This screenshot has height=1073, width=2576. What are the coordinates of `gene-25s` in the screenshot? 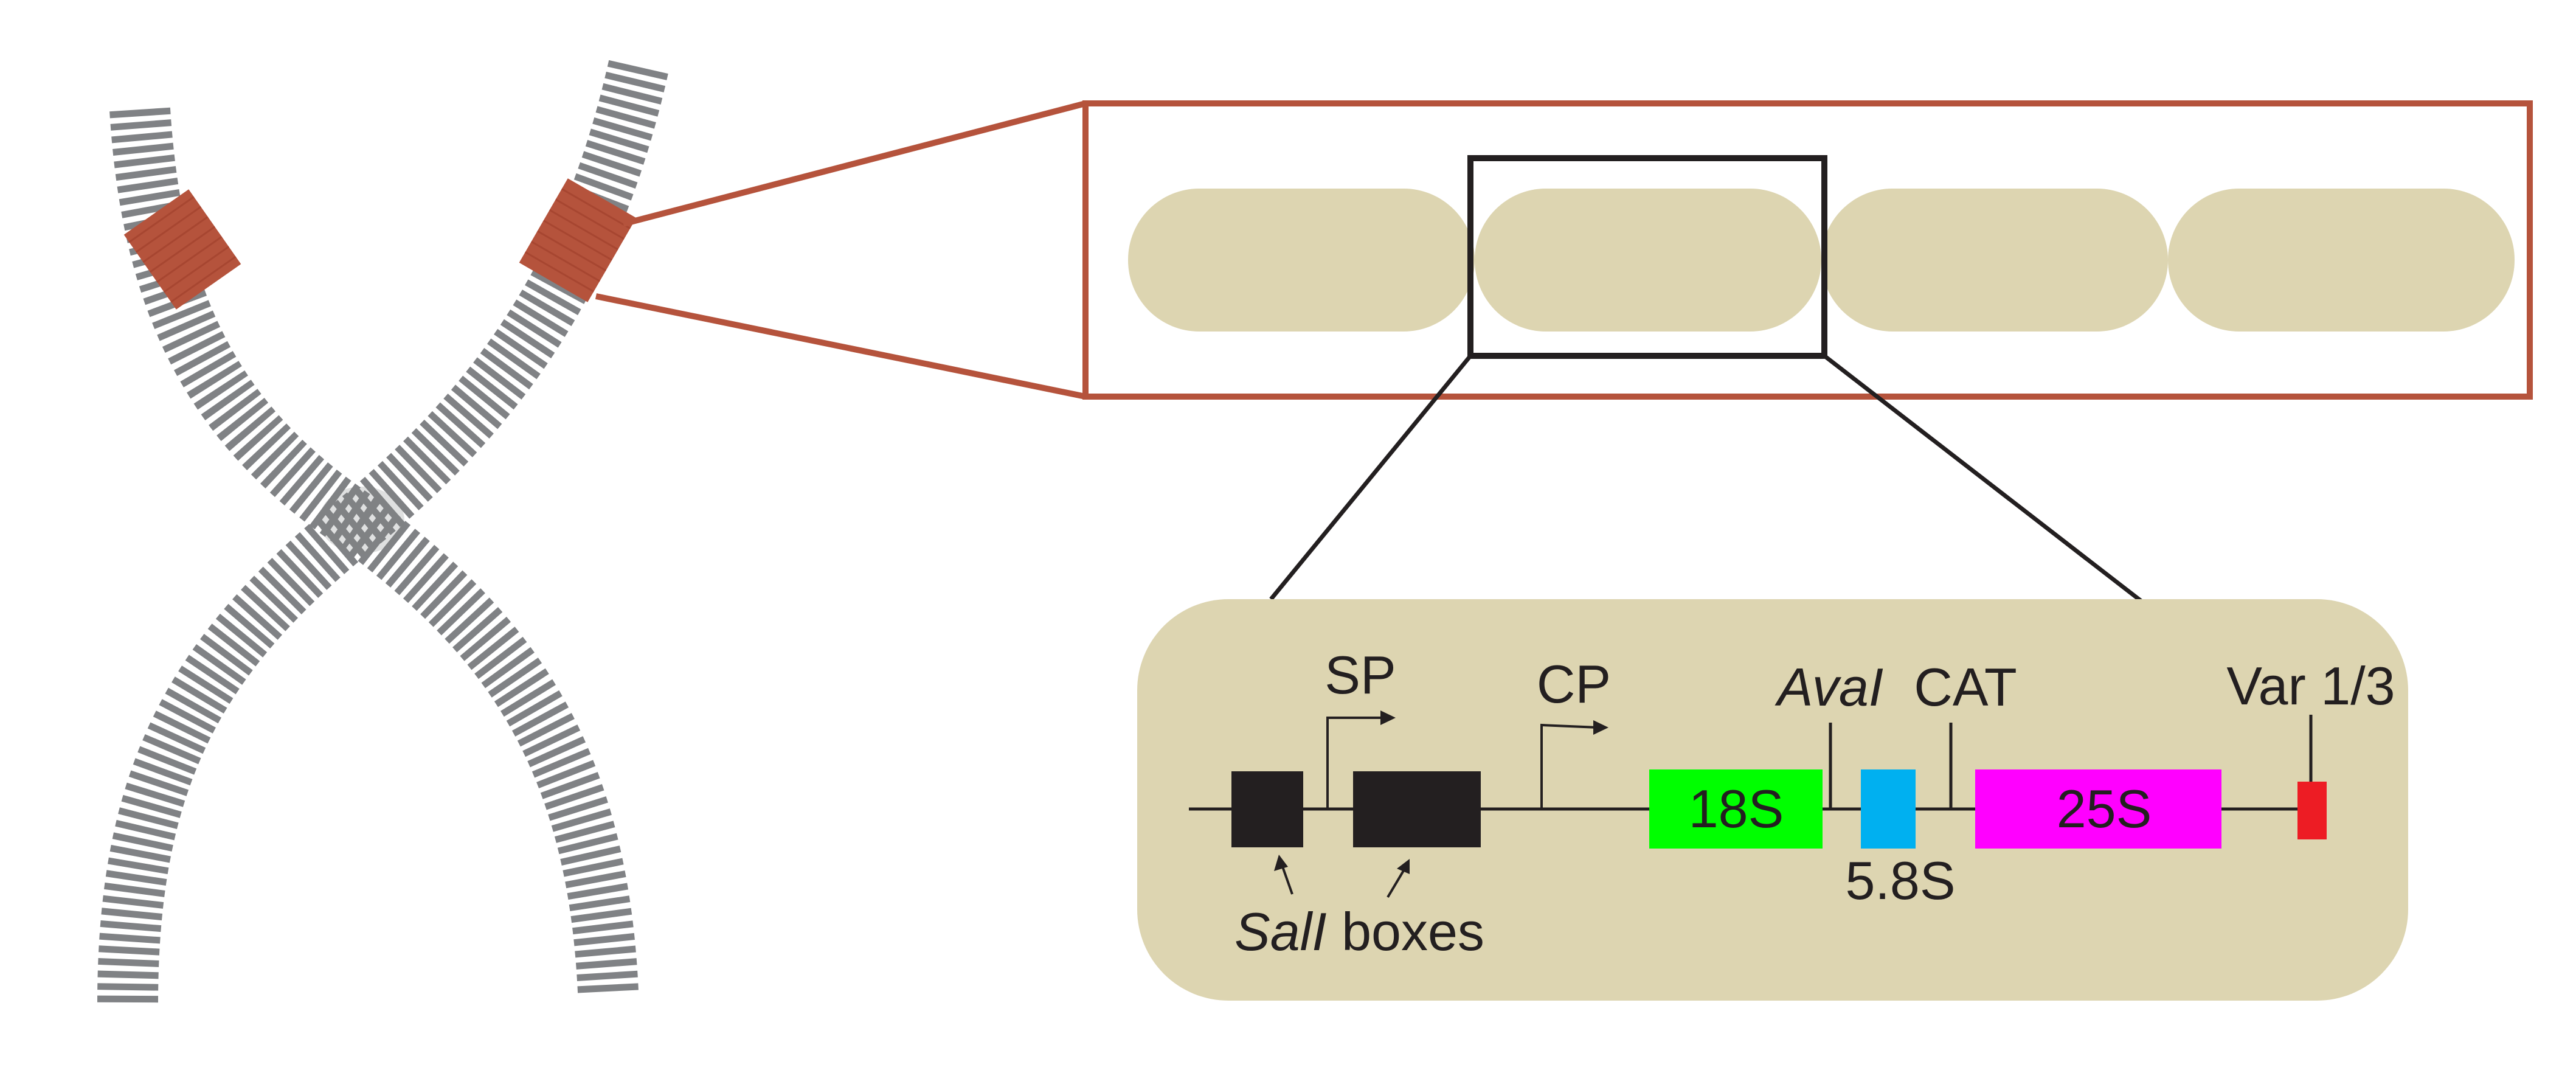 It's located at (2098, 809).